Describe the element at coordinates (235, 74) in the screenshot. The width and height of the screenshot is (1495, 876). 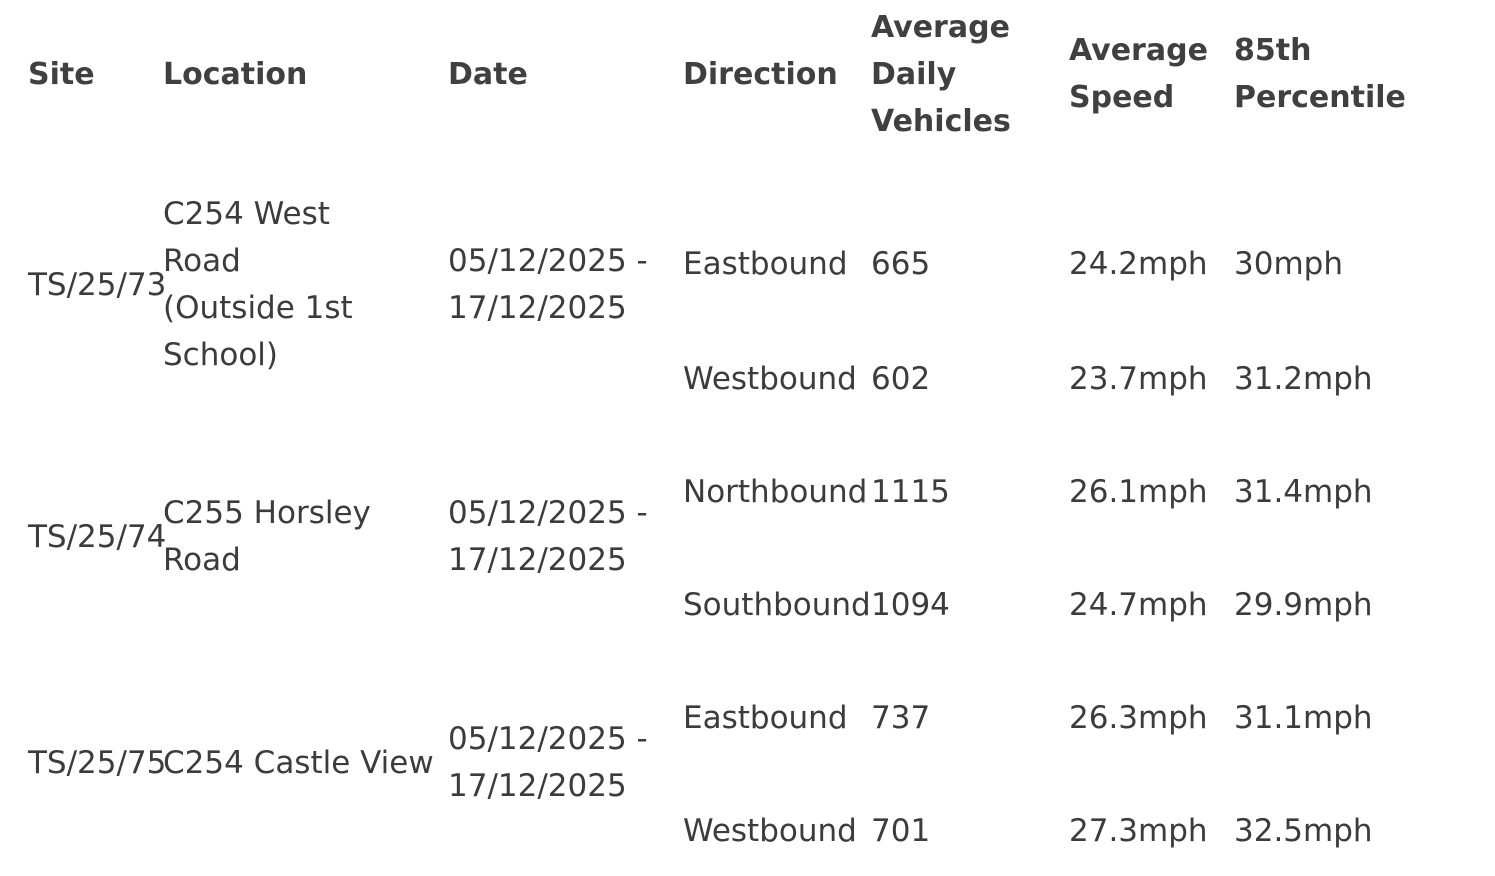
I see `header-location: Location` at that location.